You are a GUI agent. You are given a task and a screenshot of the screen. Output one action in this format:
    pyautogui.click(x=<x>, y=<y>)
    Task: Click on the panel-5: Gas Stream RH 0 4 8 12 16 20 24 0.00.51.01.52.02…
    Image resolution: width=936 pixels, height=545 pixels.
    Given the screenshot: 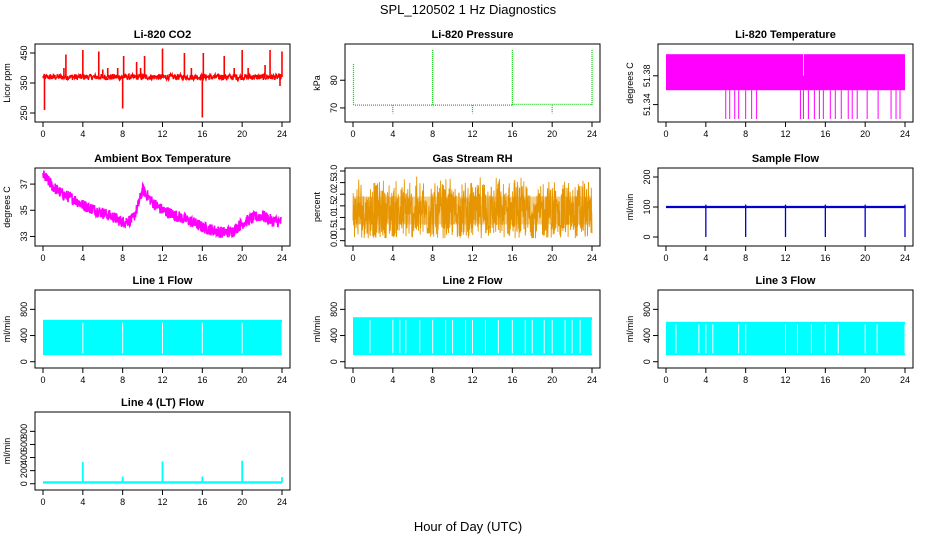 What is the action you would take?
    pyautogui.click(x=456, y=208)
    